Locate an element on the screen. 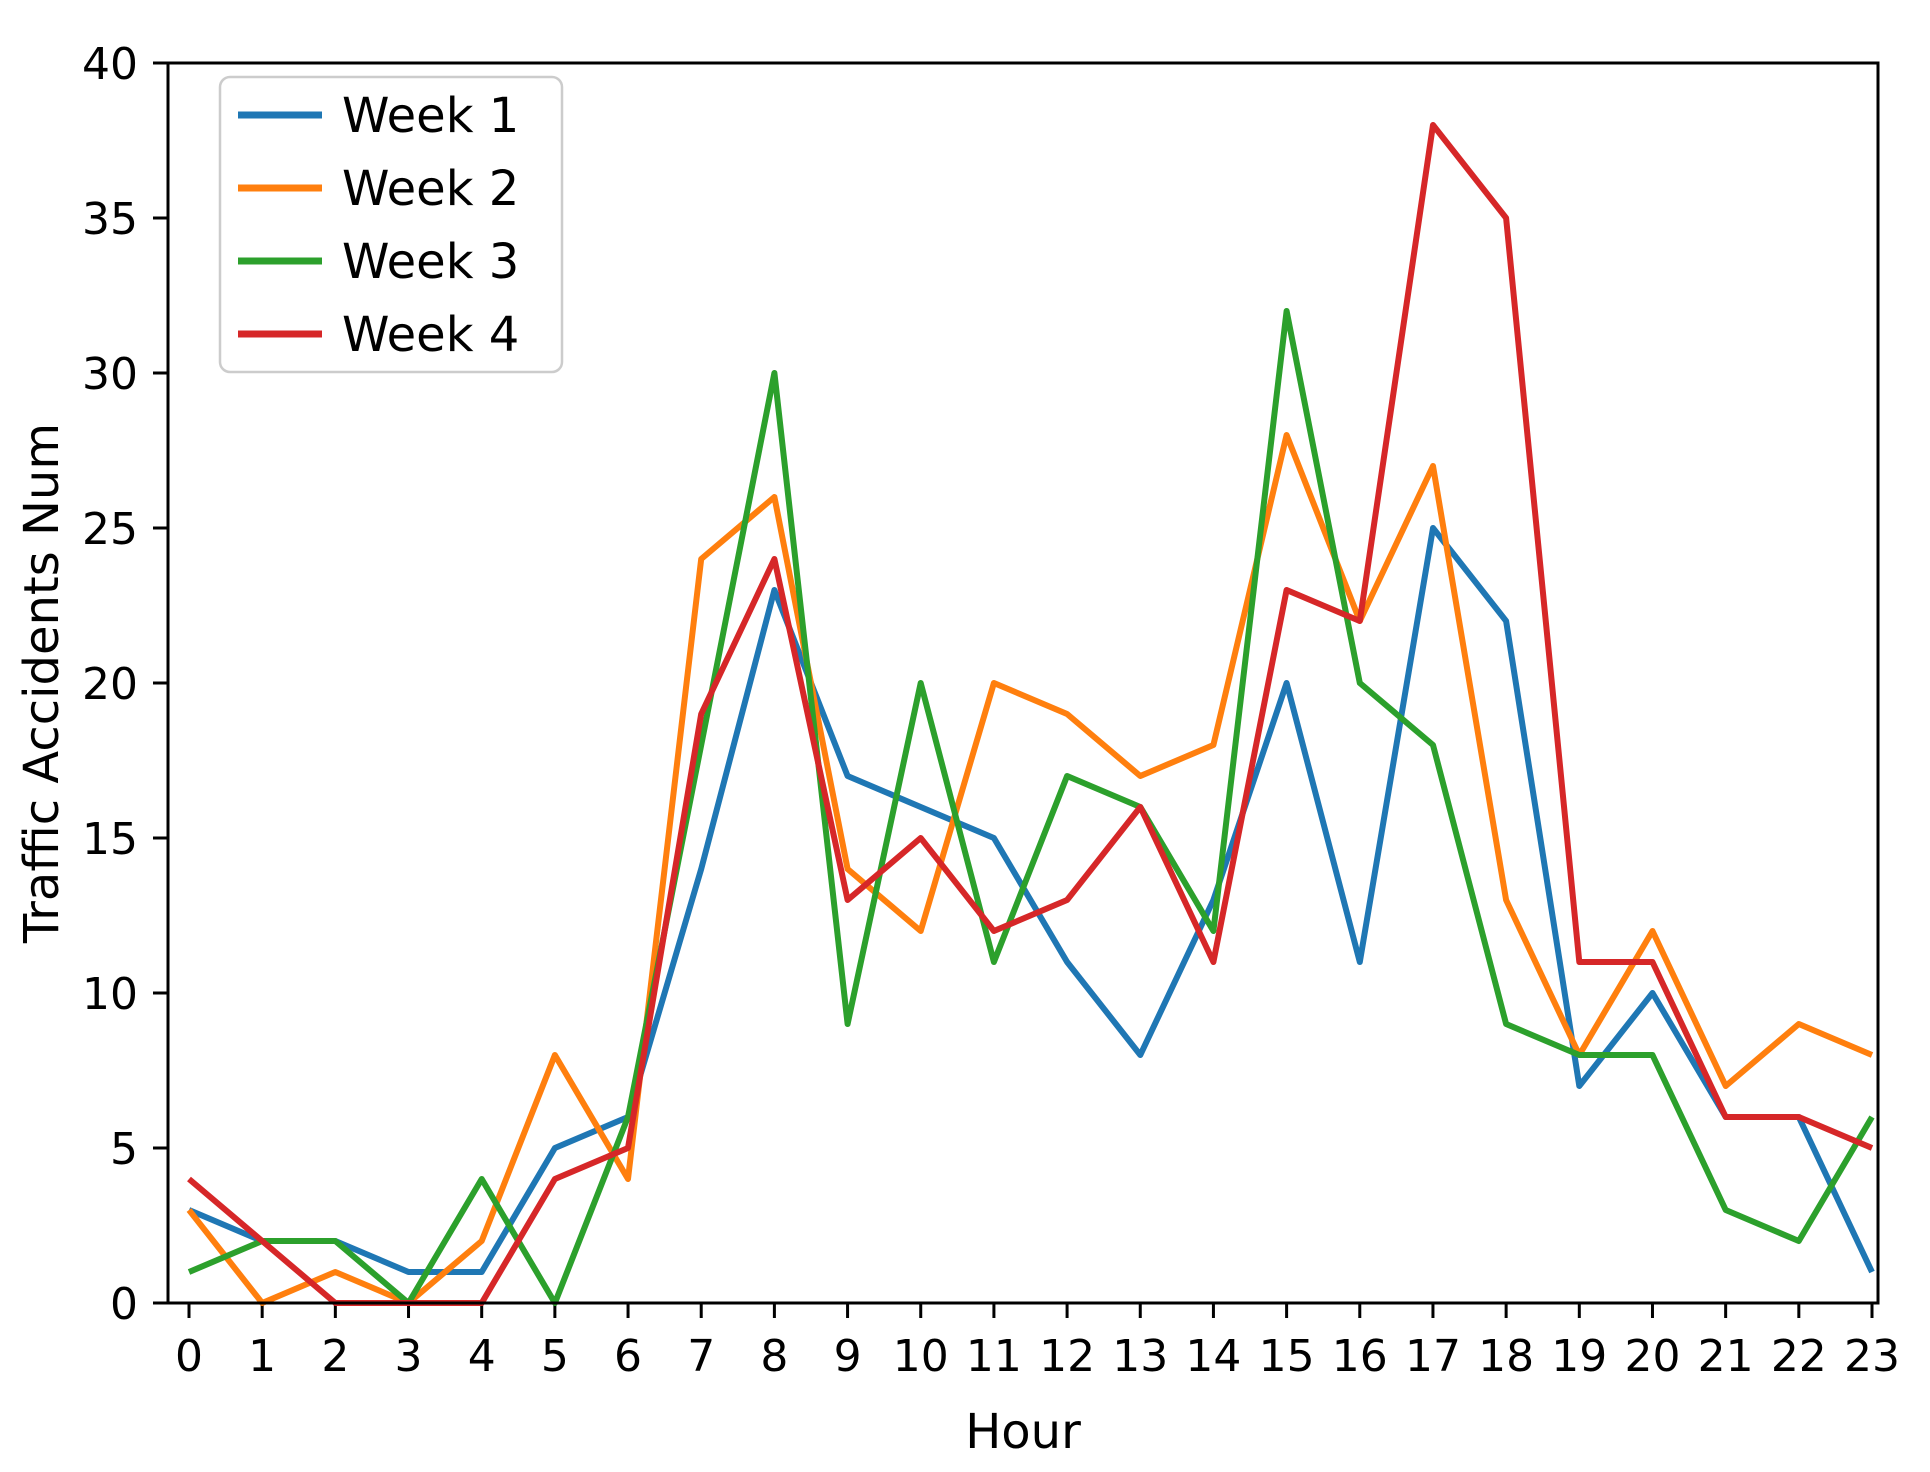 The image size is (1930, 1472). legend-label: Week 4 is located at coordinates (430, 335).